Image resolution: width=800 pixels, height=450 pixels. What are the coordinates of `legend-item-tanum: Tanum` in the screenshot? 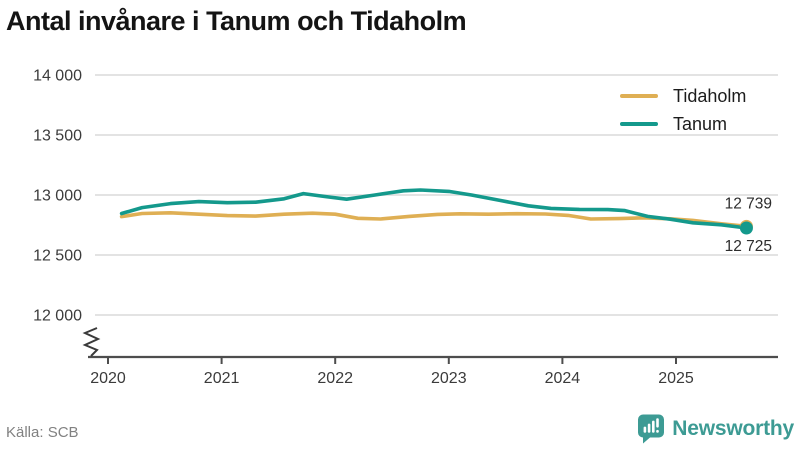 It's located at (683, 123).